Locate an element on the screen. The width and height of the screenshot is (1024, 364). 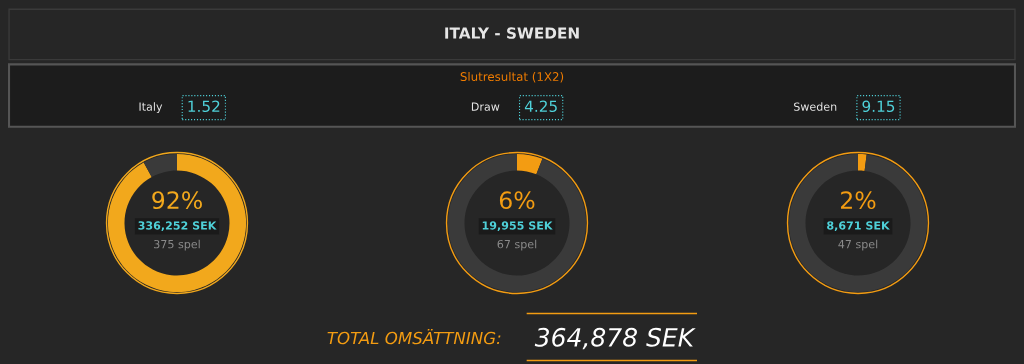
text: 375 spel is located at coordinates (177, 245).